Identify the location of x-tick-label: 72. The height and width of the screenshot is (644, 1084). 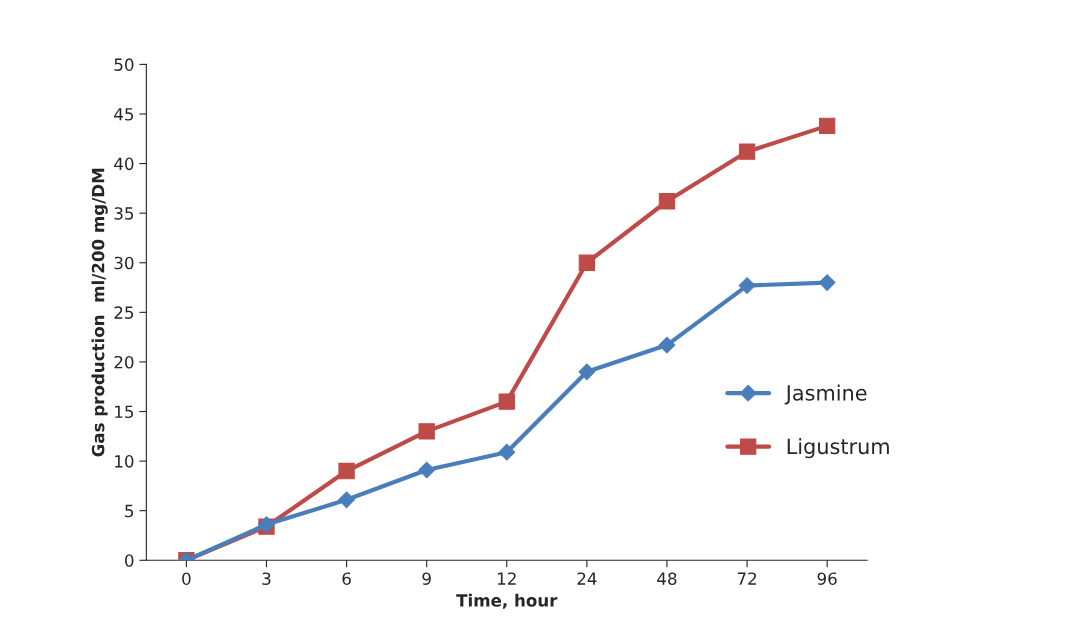
(746, 578).